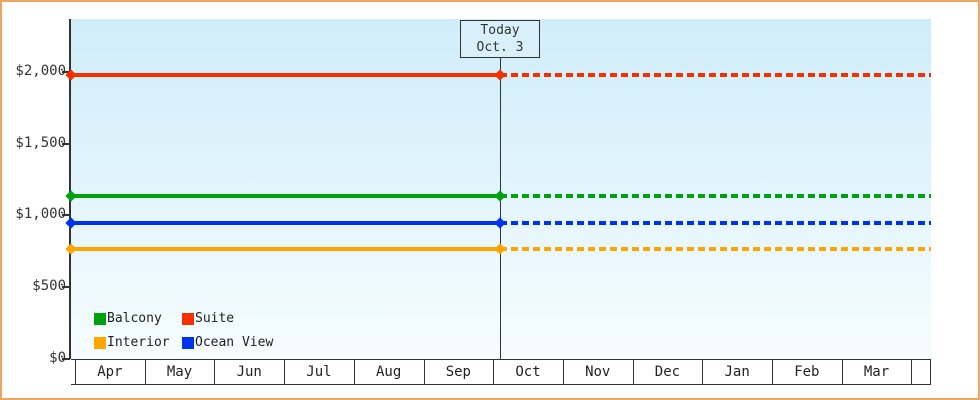 This screenshot has width=980, height=400. I want to click on month-label-jun: Jun, so click(249, 372).